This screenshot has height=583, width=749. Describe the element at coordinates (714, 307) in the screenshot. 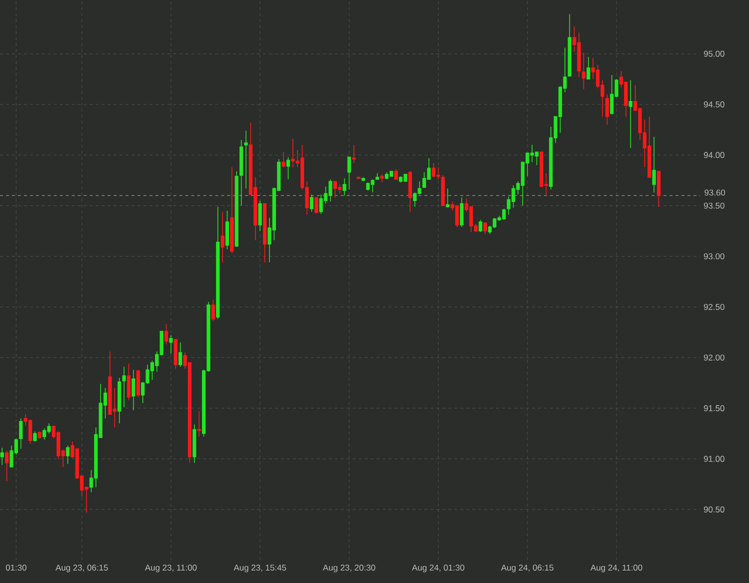

I see `y-tick-label: 92.50` at that location.